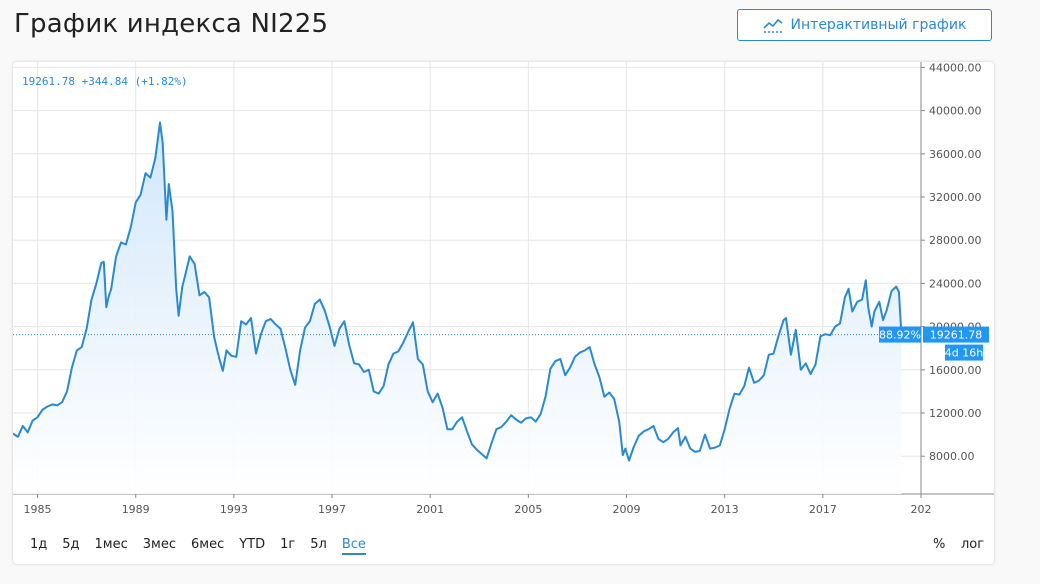  Describe the element at coordinates (973, 544) in the screenshot. I see `log-scale-toggle: лог` at that location.